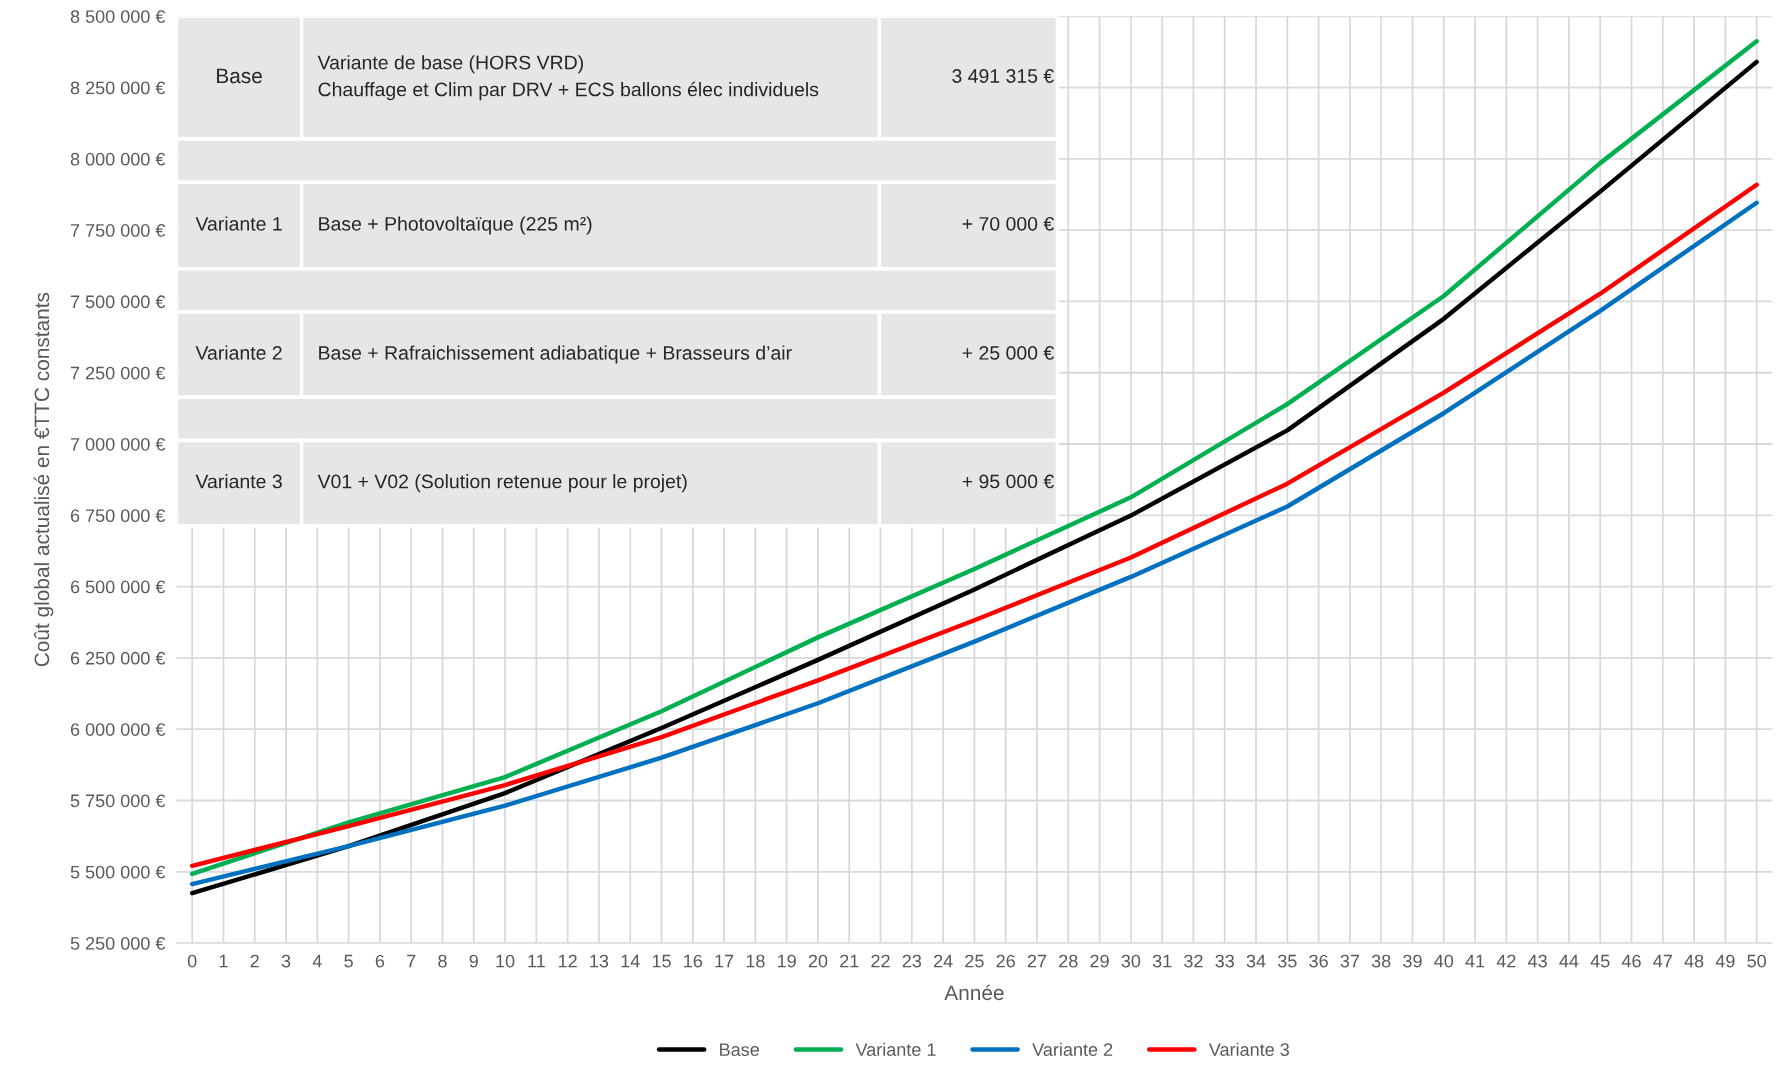 The width and height of the screenshot is (1783, 1084). Describe the element at coordinates (1725, 961) in the screenshot. I see `x-tick-label: 49` at that location.